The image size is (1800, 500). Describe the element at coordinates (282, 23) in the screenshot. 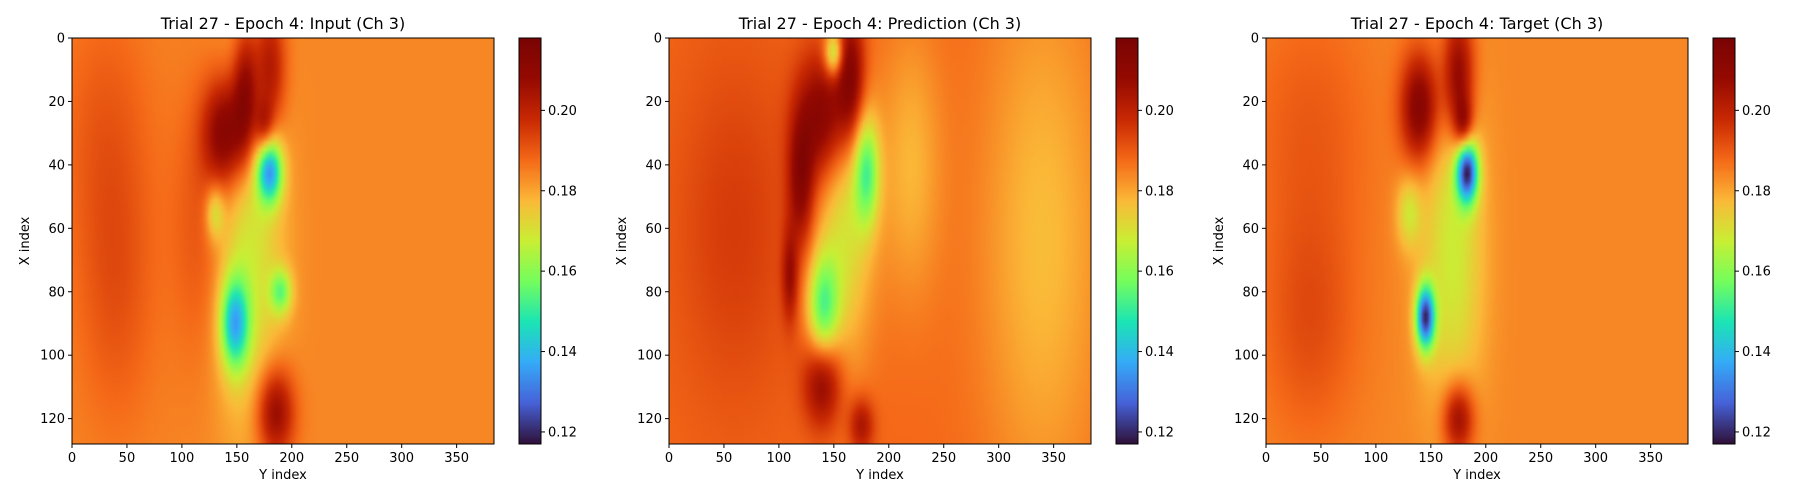

I see `panel-title: Trial 27 - Epoch 4: Input (Ch 3)` at that location.